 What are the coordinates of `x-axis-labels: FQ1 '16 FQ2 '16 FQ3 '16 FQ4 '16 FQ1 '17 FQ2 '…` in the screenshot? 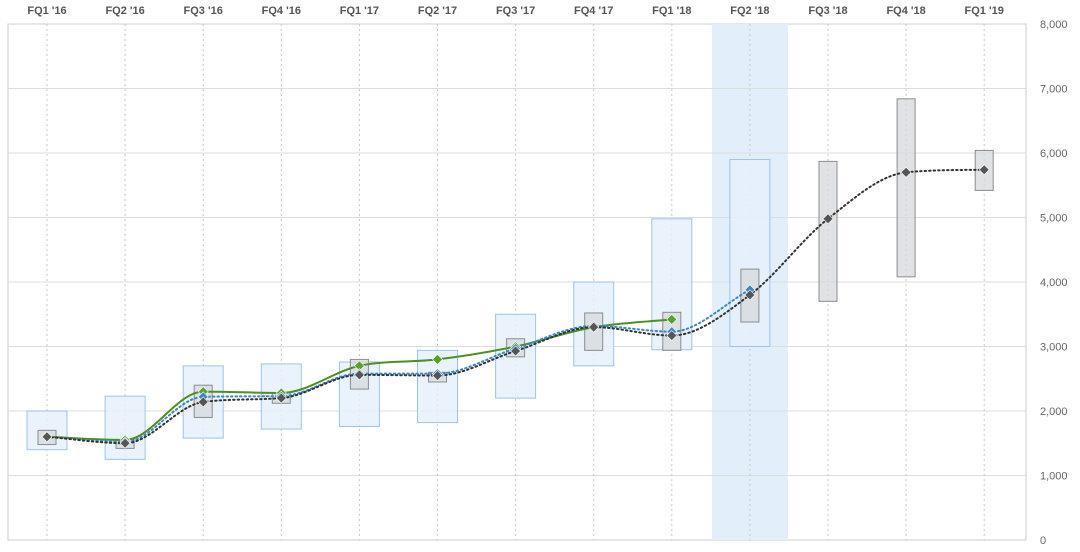 It's located at (515, 11).